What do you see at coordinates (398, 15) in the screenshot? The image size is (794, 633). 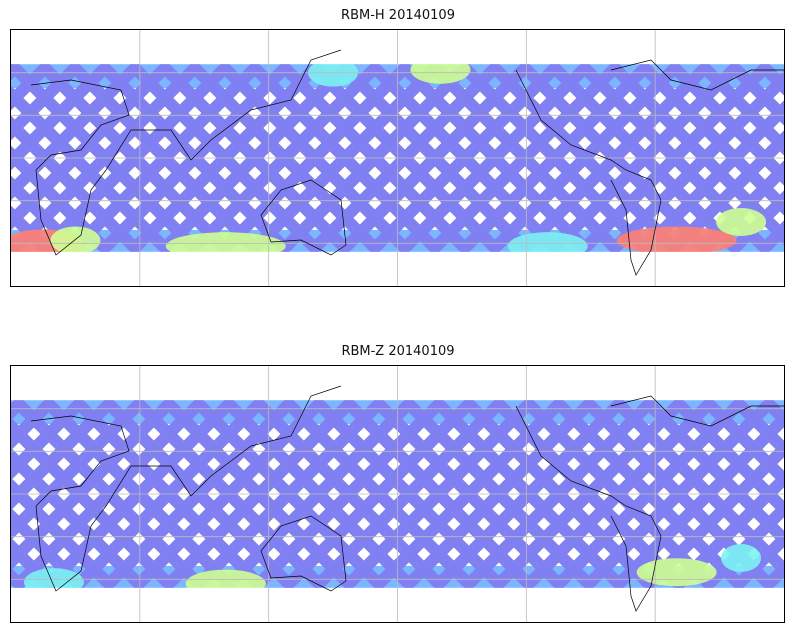 I see `map-title-rbm-h: RBM-H 20140109` at bounding box center [398, 15].